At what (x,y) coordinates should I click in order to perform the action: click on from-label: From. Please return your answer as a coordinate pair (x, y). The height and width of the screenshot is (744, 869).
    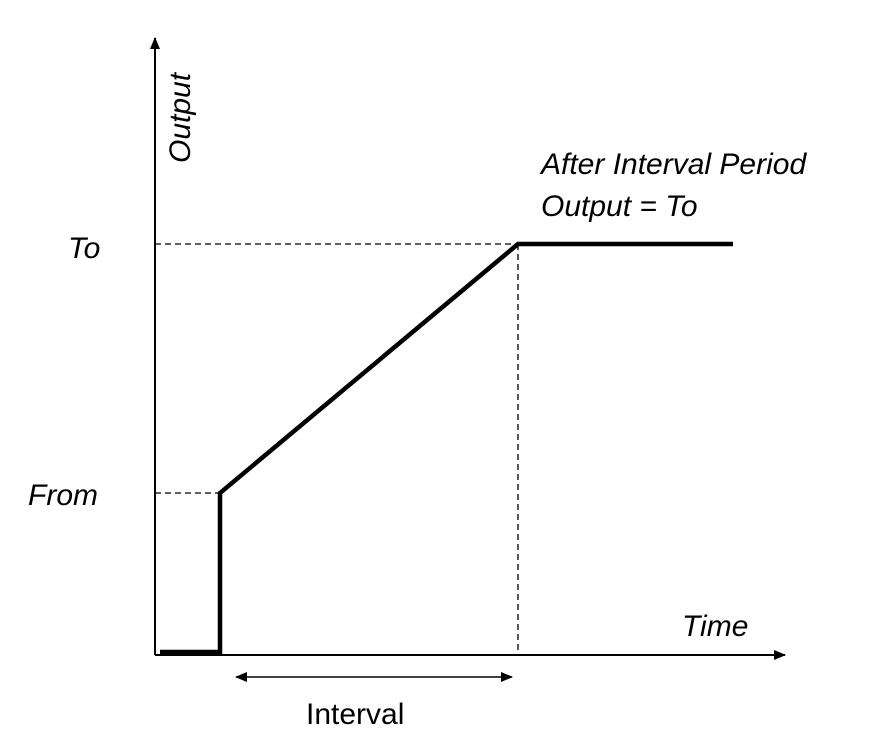
    Looking at the image, I should click on (63, 495).